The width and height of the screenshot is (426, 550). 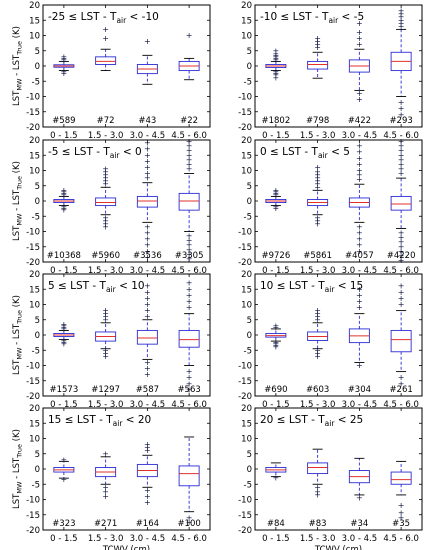 I want to click on sample-count: #164, so click(x=147, y=524).